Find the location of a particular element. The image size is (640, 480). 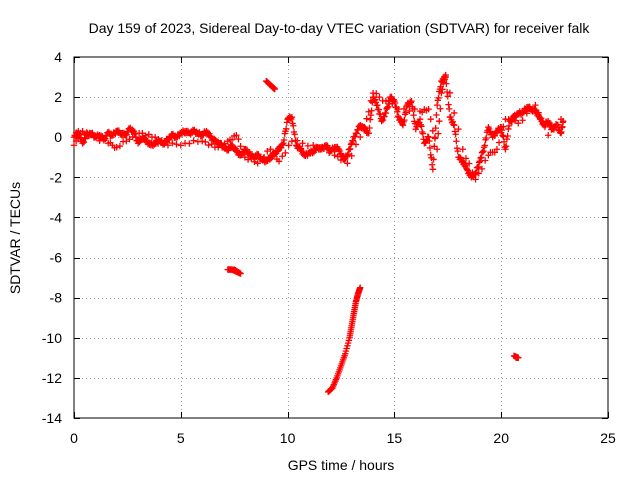

x-tick-label: 5 is located at coordinates (181, 438).